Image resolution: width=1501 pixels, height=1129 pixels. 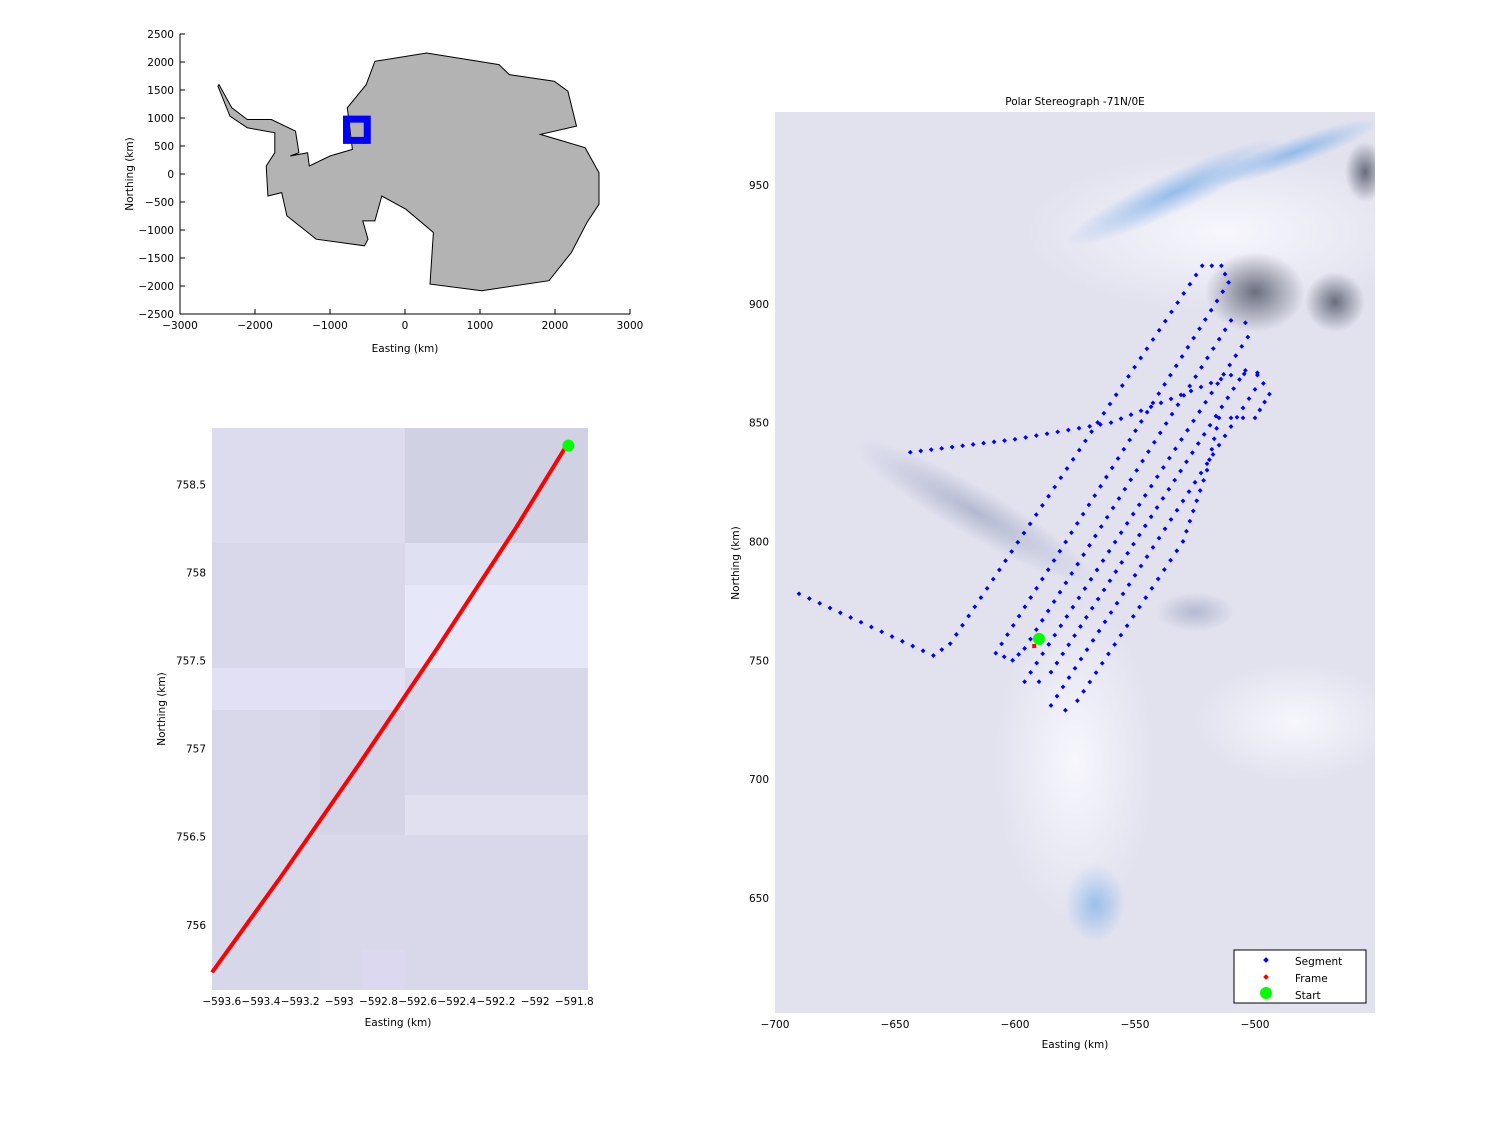 I want to click on segment-x-tick-label: −650, so click(x=895, y=1025).